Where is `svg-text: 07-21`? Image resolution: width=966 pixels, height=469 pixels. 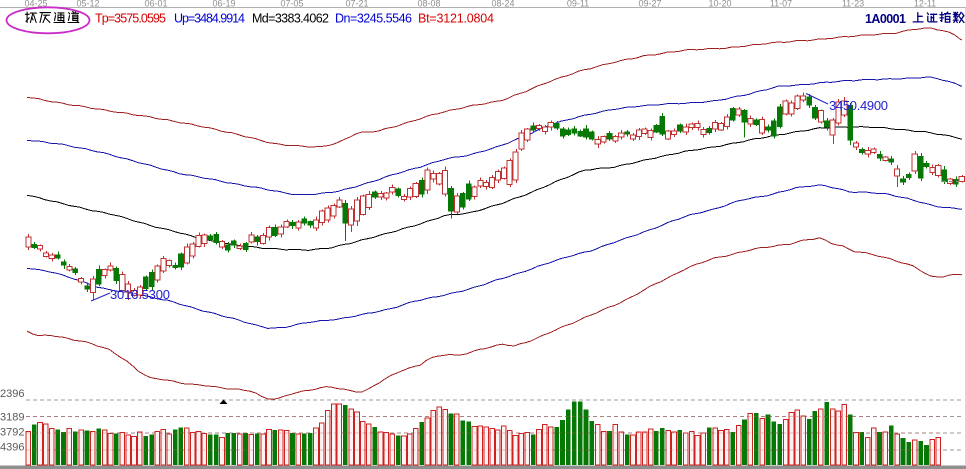
svg-text: 07-21 is located at coordinates (356, 4).